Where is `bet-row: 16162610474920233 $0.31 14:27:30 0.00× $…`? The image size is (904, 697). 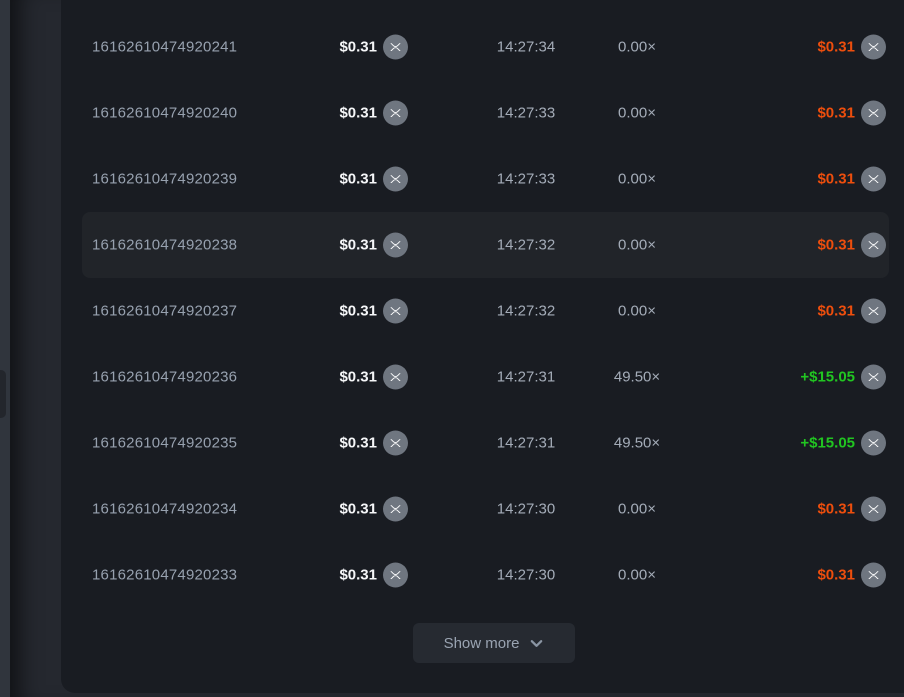 bet-row: 16162610474920233 $0.31 14:27:30 0.00× $… is located at coordinates (485, 575).